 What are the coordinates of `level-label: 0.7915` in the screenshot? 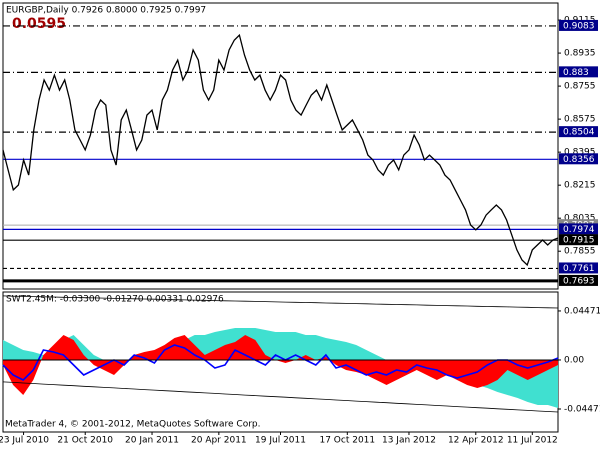 It's located at (579, 241).